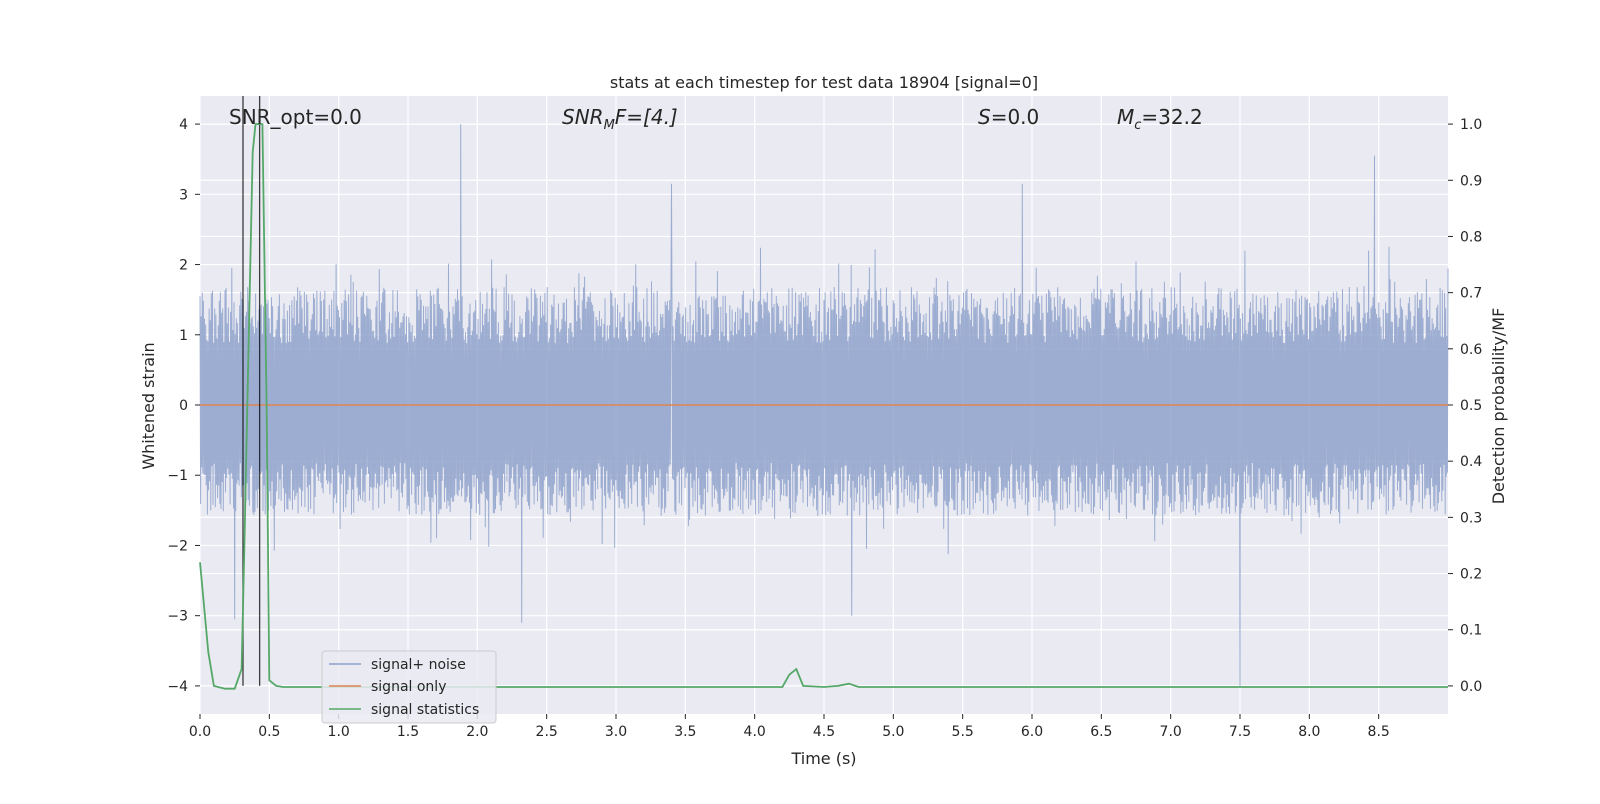 The width and height of the screenshot is (1600, 804). Describe the element at coordinates (1008, 117) in the screenshot. I see `annotation-s: S=0.0` at that location.